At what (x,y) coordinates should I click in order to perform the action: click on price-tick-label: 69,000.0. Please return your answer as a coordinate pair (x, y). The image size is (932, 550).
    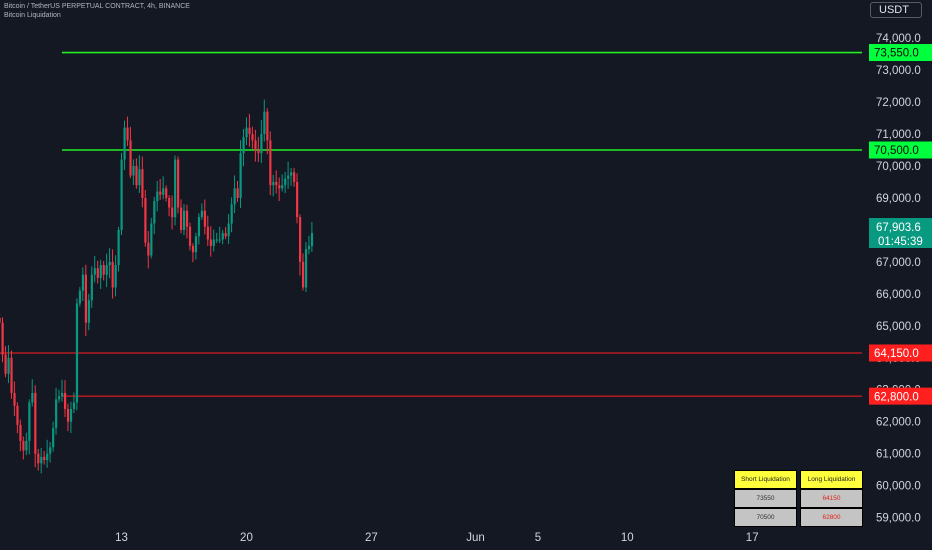
    Looking at the image, I should click on (898, 199).